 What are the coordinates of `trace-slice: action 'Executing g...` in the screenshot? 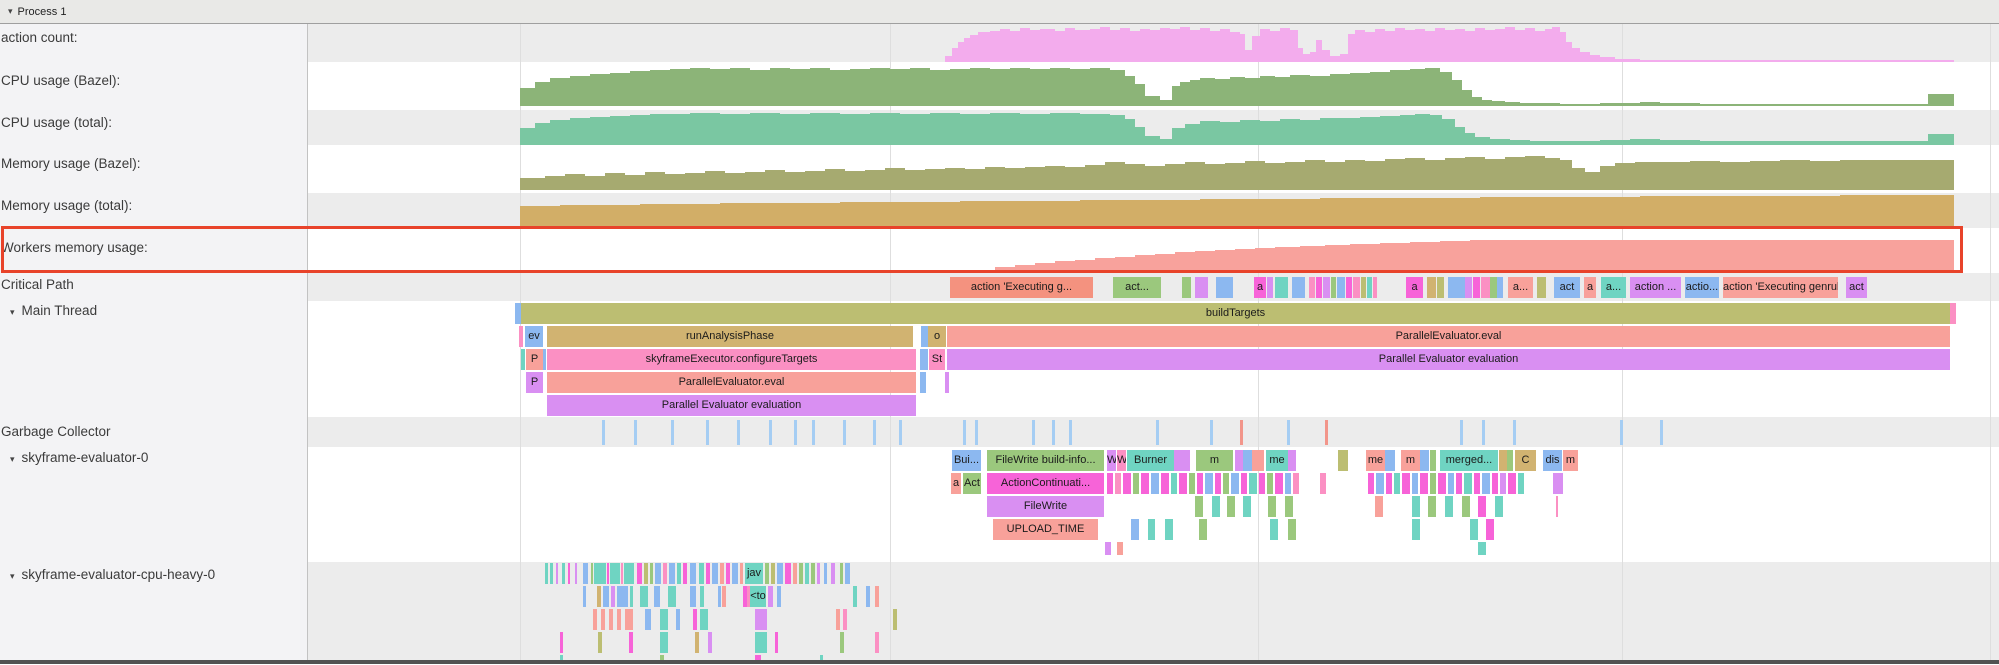 It's located at (1021, 287).